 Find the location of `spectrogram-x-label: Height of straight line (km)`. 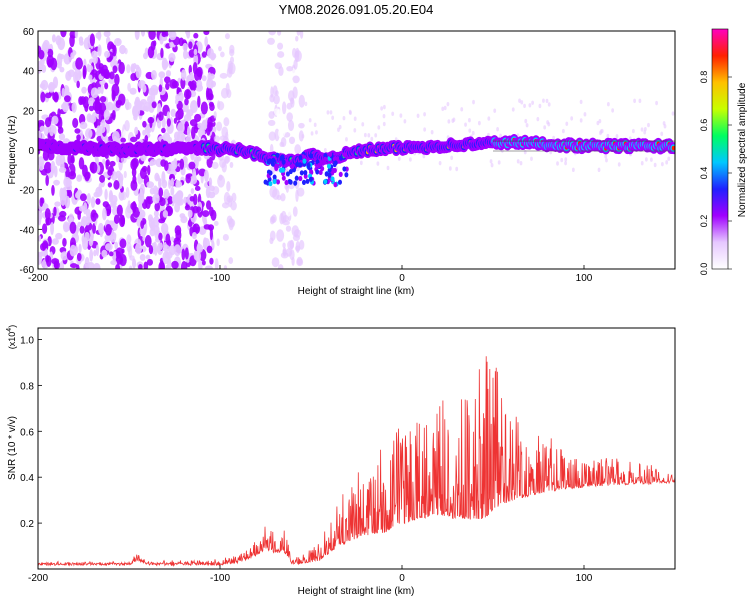

spectrogram-x-label: Height of straight line (km) is located at coordinates (356, 291).